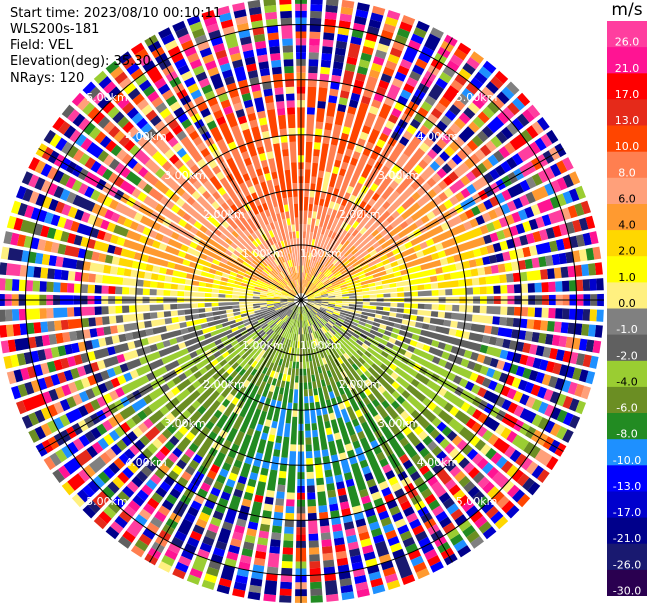 This screenshot has width=647, height=607. What do you see at coordinates (47, 78) in the screenshot?
I see `nrays-label: NRays: 120` at bounding box center [47, 78].